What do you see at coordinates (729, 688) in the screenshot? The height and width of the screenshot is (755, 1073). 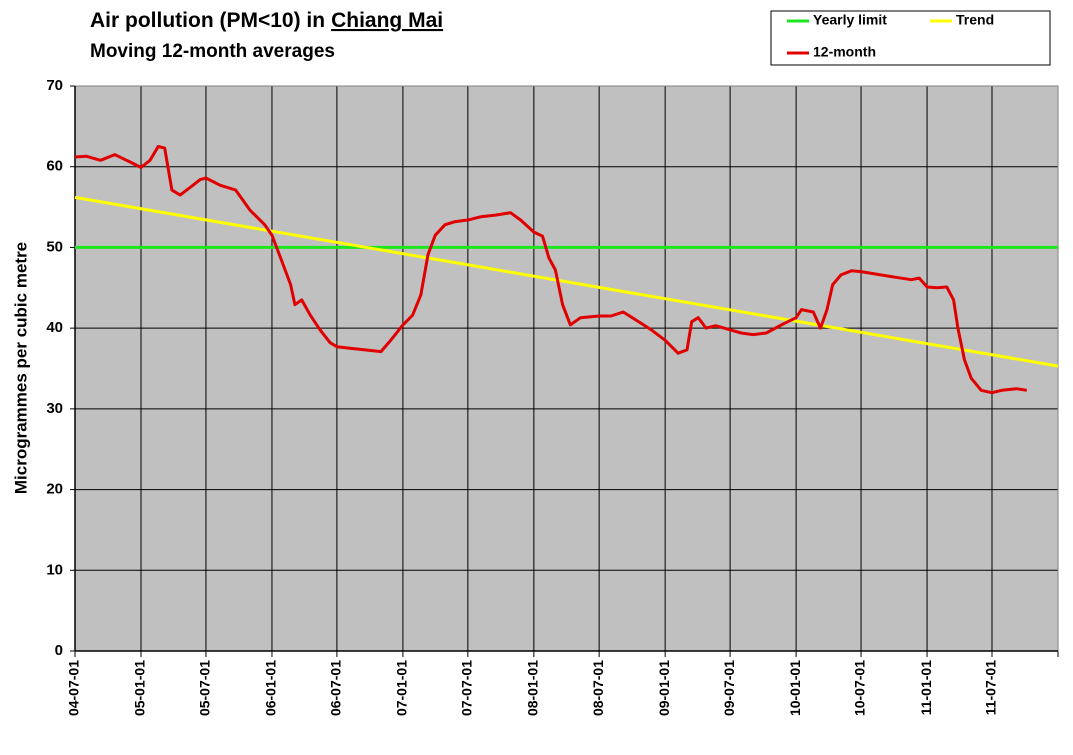 I see `x-tick-label: 09-07-01` at bounding box center [729, 688].